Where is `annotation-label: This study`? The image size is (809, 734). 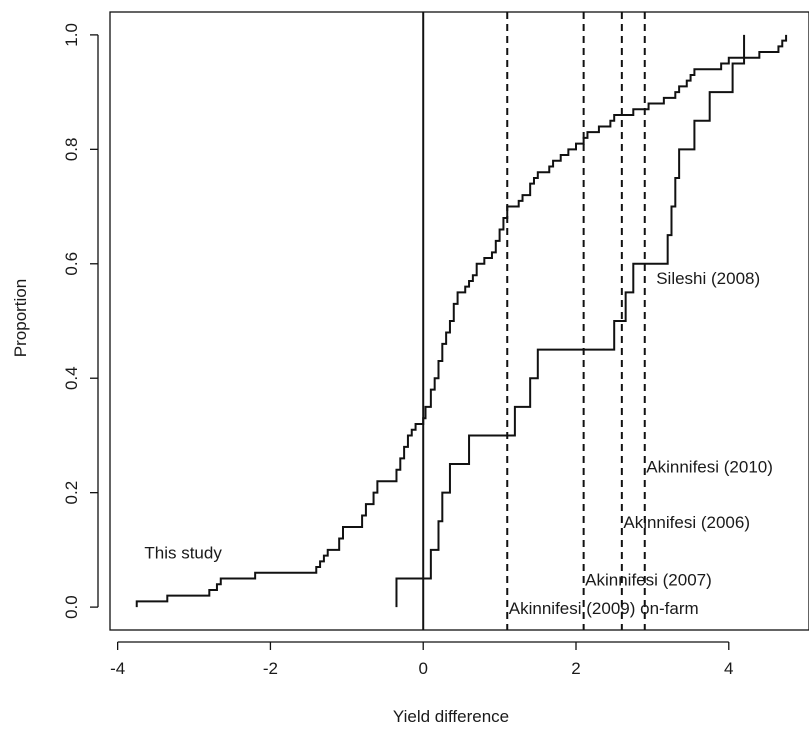 annotation-label: This study is located at coordinates (183, 552).